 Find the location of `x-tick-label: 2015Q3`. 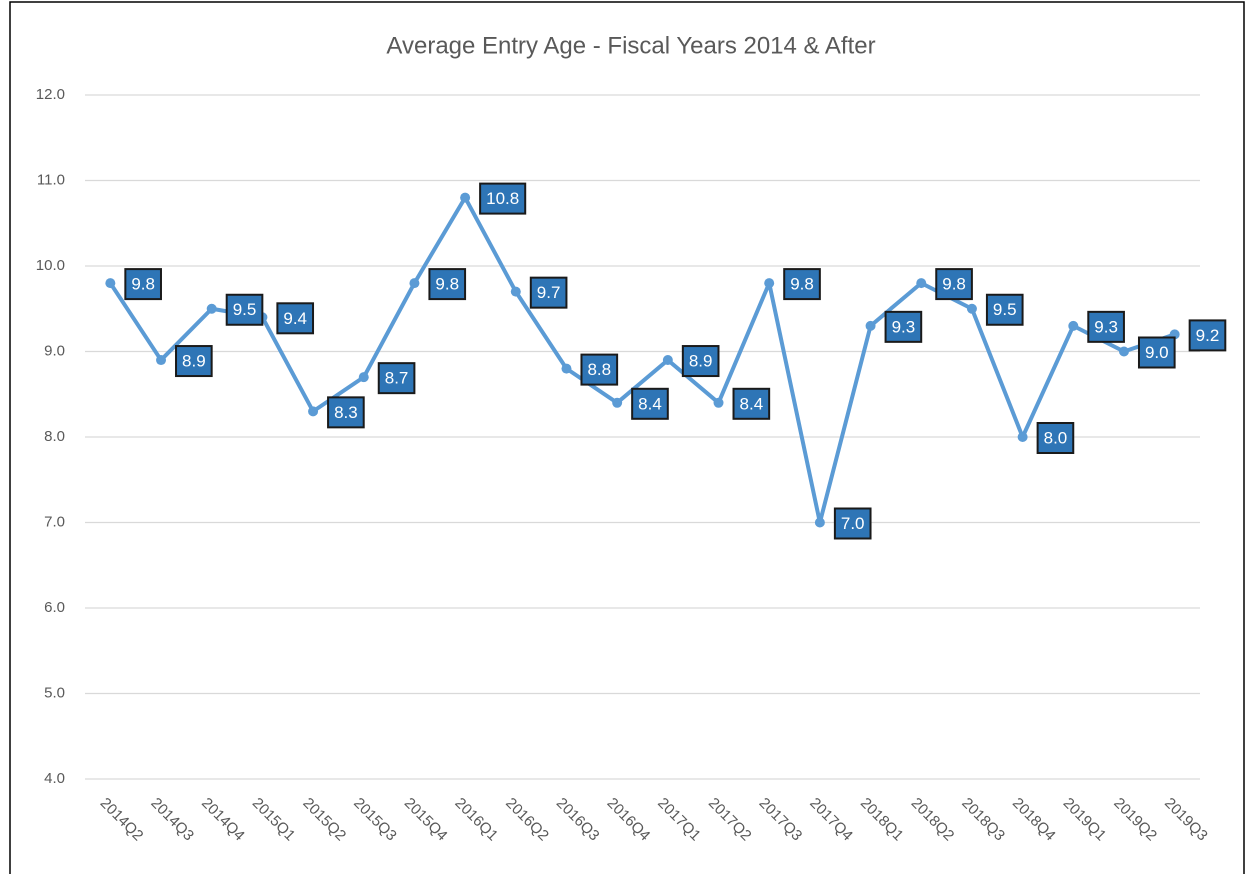

x-tick-label: 2015Q3 is located at coordinates (375, 820).